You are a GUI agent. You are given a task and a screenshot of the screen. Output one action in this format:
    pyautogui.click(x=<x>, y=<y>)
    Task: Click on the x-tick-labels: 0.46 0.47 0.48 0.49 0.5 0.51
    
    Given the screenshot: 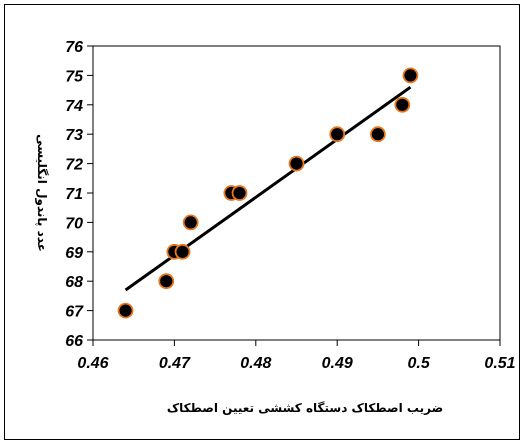 What is the action you would take?
    pyautogui.click(x=296, y=363)
    